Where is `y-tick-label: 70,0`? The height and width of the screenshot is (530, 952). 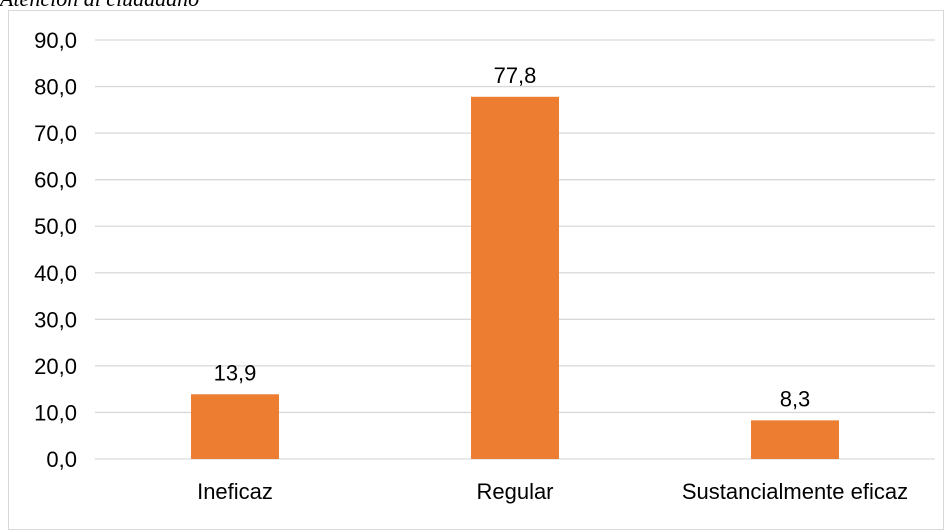 y-tick-label: 70,0 is located at coordinates (55, 133).